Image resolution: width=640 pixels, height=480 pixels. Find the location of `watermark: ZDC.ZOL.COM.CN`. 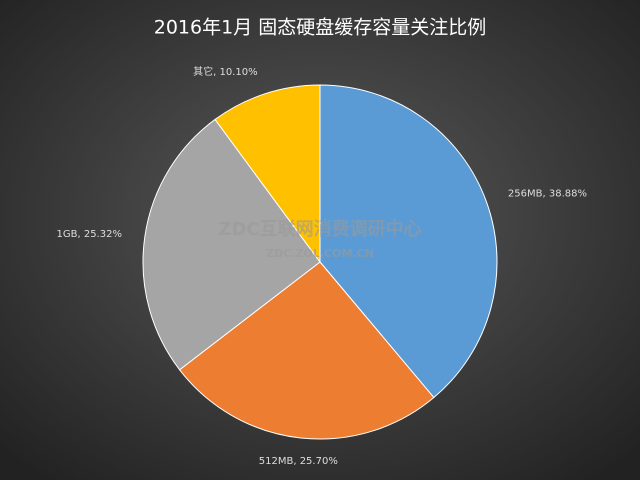

watermark: ZDC.ZOL.COM.CN is located at coordinates (320, 253).